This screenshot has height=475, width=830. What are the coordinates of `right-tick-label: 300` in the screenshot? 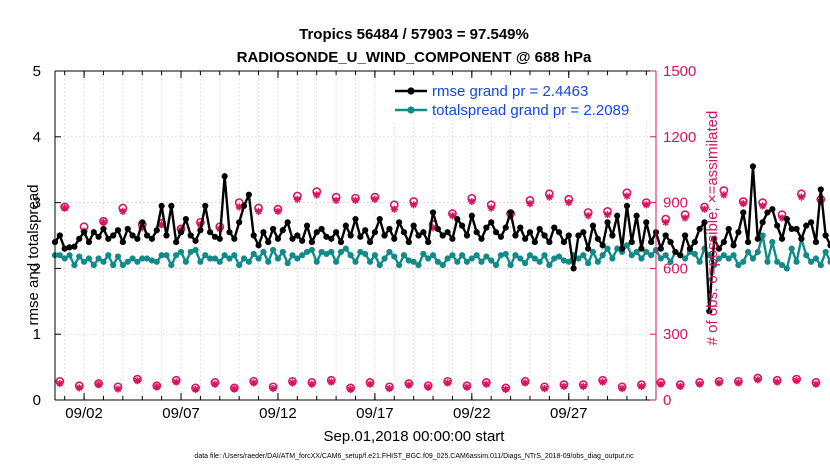 It's located at (675, 334).